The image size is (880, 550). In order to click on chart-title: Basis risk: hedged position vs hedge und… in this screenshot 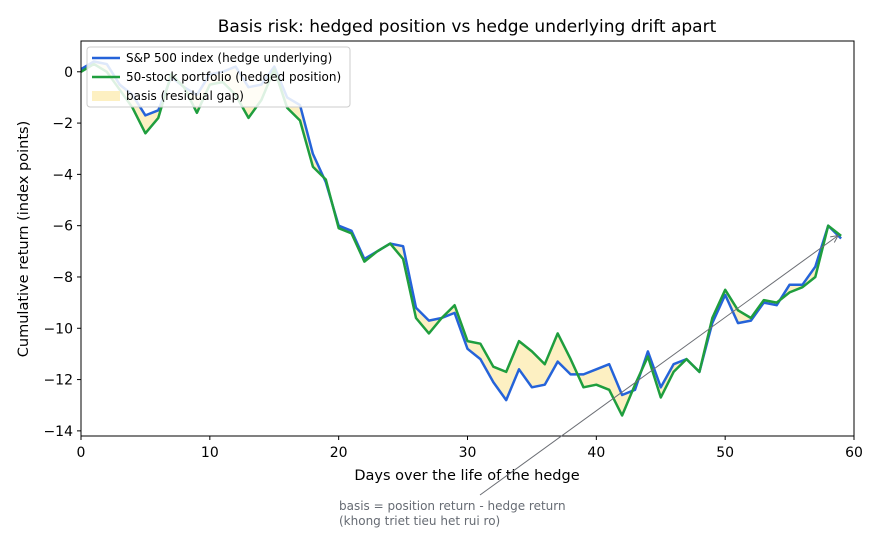, I will do `click(467, 27)`.